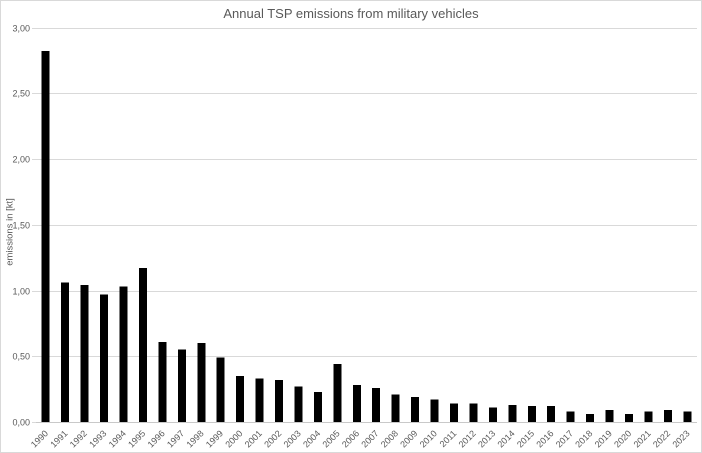 This screenshot has width=702, height=453. Describe the element at coordinates (21, 226) in the screenshot. I see `y-axis-tick-label: 1,50` at that location.